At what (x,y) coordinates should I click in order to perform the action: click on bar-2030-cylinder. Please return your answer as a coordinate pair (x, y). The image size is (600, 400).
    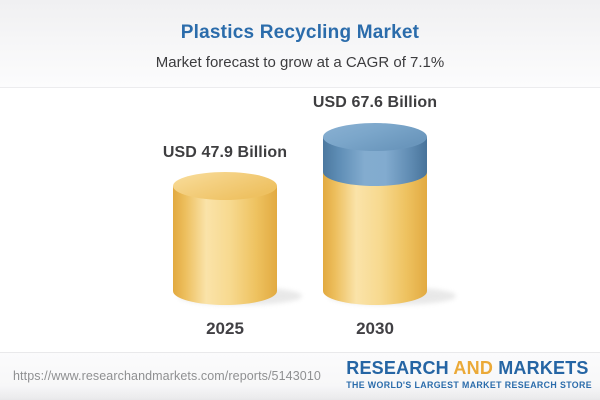
    Looking at the image, I should click on (375, 214).